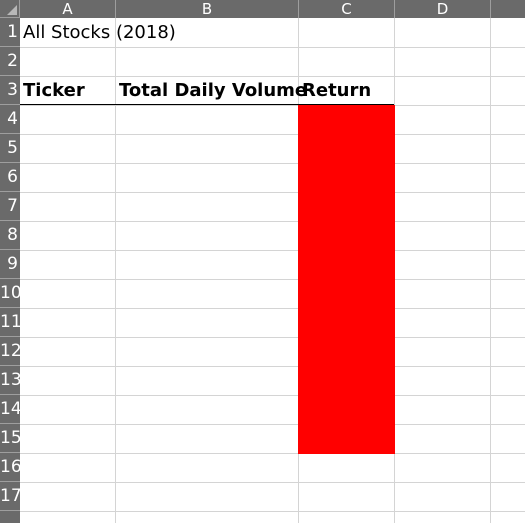 Image resolution: width=525 pixels, height=523 pixels. Describe the element at coordinates (10, 235) in the screenshot. I see `row-header-8: 8` at that location.